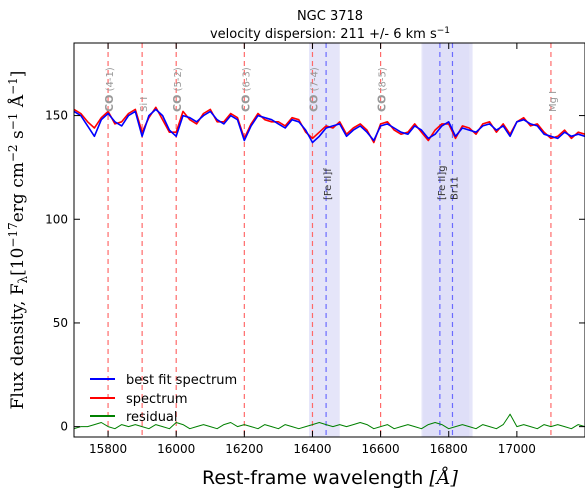 This screenshot has width=585, height=494. Describe the element at coordinates (23, 279) in the screenshot. I see `y-axis-subscript: λ` at that location.